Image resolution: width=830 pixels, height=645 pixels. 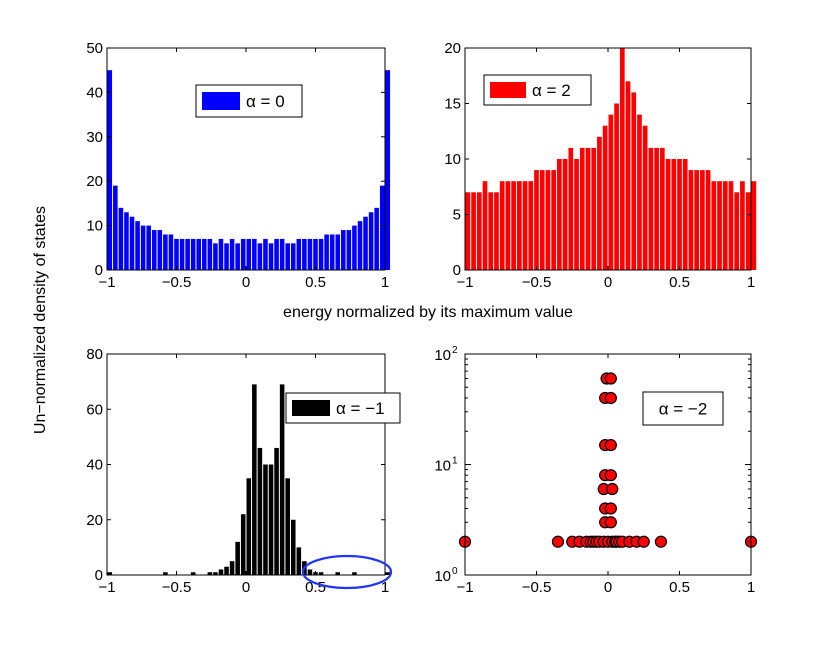 What do you see at coordinates (537, 282) in the screenshot?
I see `x-tick-label: −0.5` at bounding box center [537, 282].